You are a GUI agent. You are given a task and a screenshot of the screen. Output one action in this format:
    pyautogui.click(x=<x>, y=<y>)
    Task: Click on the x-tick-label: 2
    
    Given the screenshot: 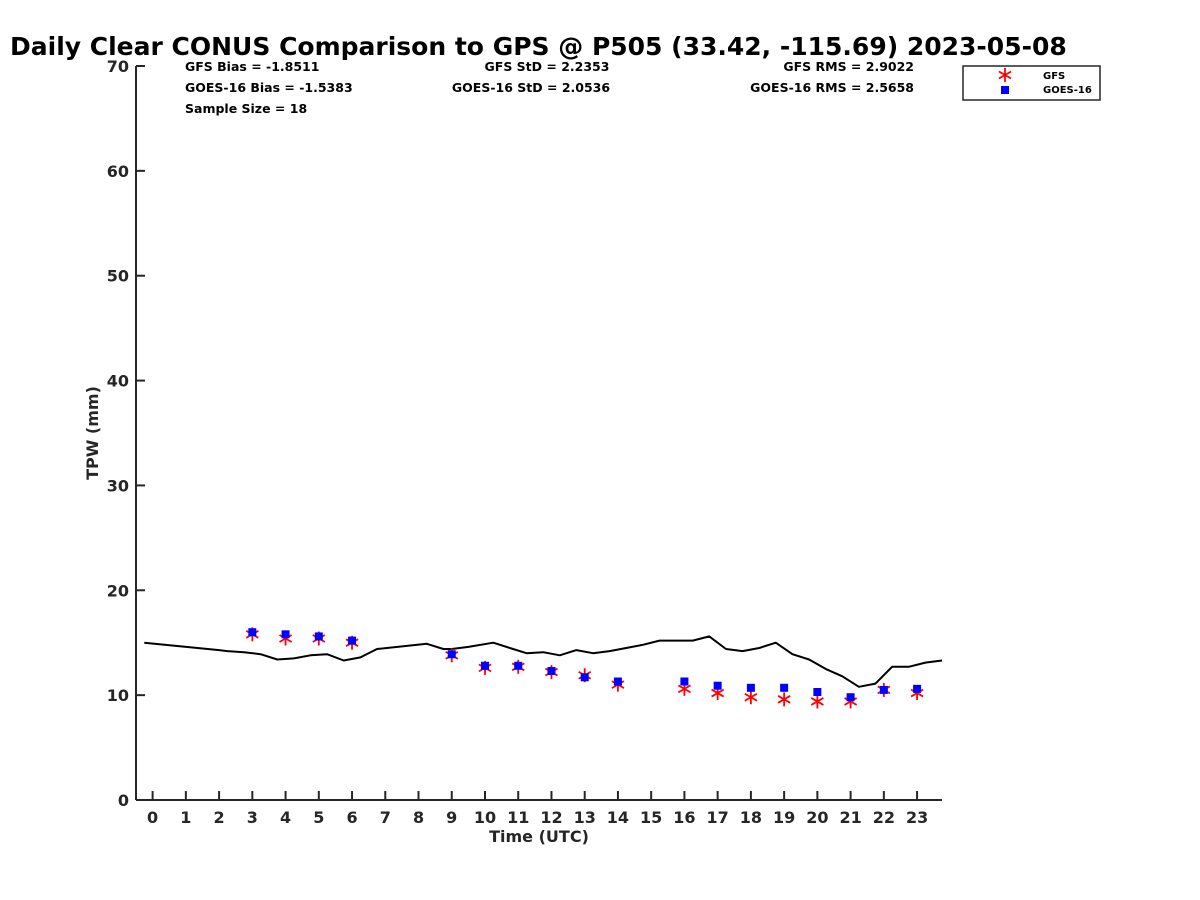 What is the action you would take?
    pyautogui.click(x=219, y=817)
    